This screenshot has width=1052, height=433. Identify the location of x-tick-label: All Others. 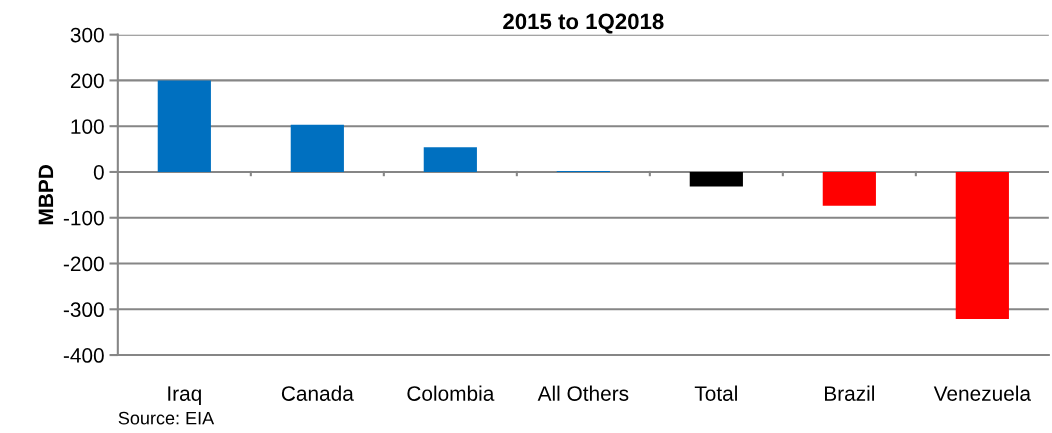
(583, 393).